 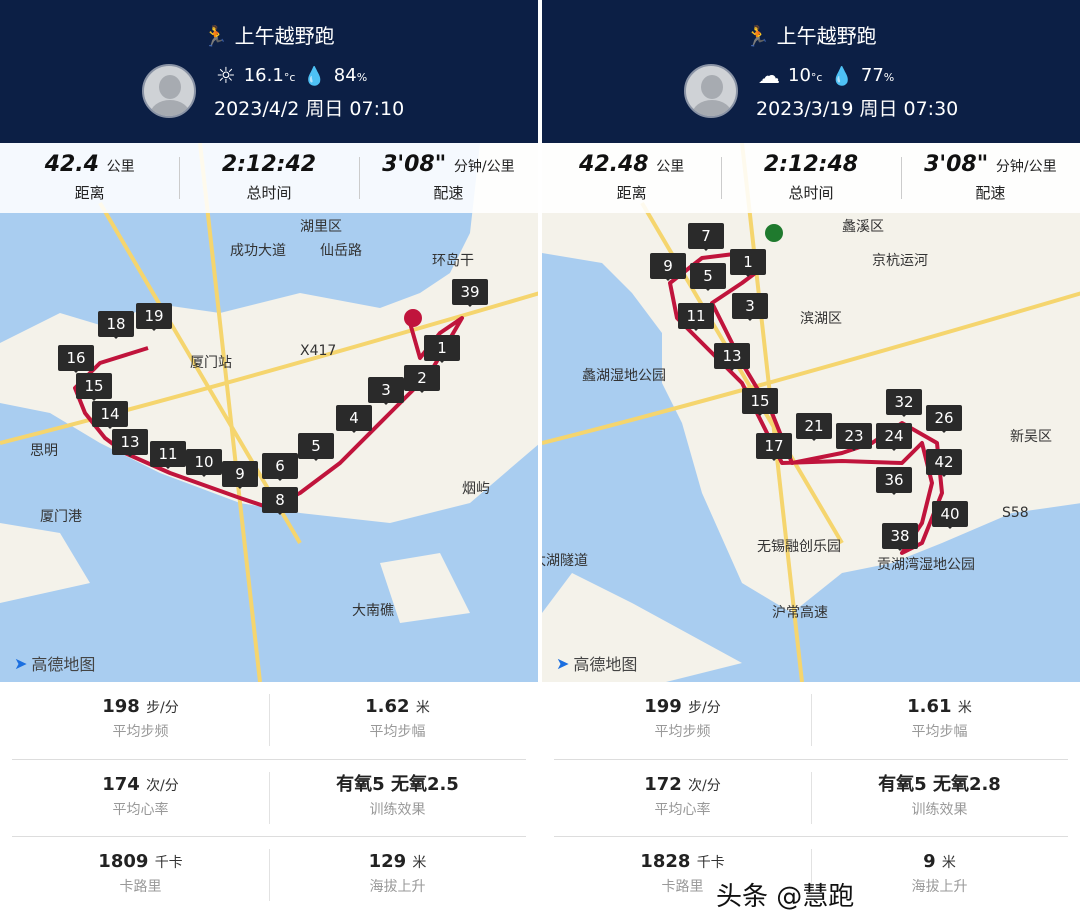 What do you see at coordinates (397, 720) in the screenshot?
I see `detail-stat: 1.62 米平均步幅` at bounding box center [397, 720].